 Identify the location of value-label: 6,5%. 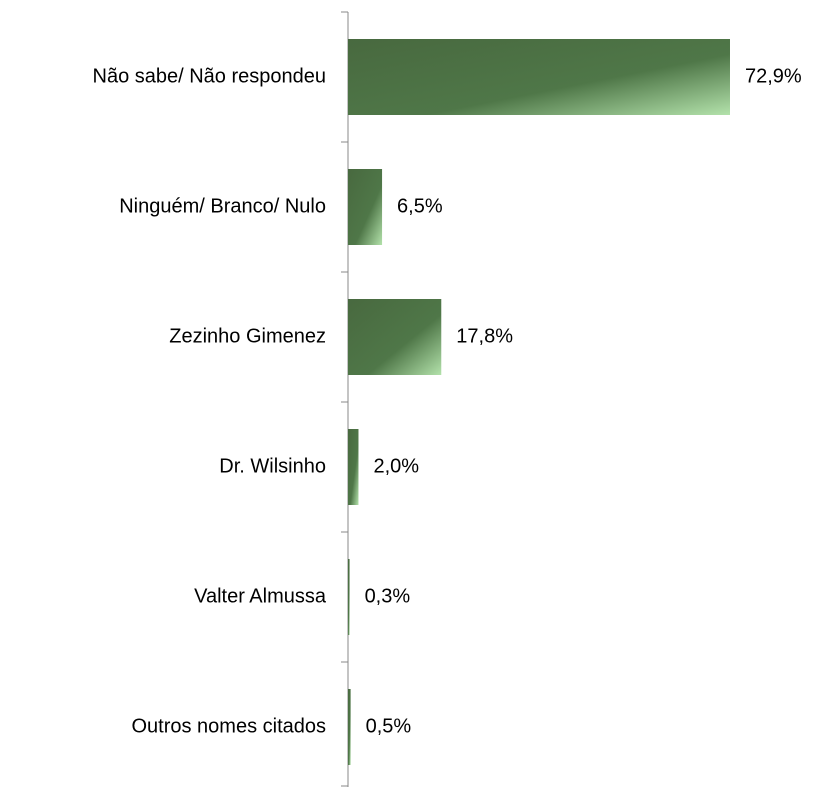
(420, 206).